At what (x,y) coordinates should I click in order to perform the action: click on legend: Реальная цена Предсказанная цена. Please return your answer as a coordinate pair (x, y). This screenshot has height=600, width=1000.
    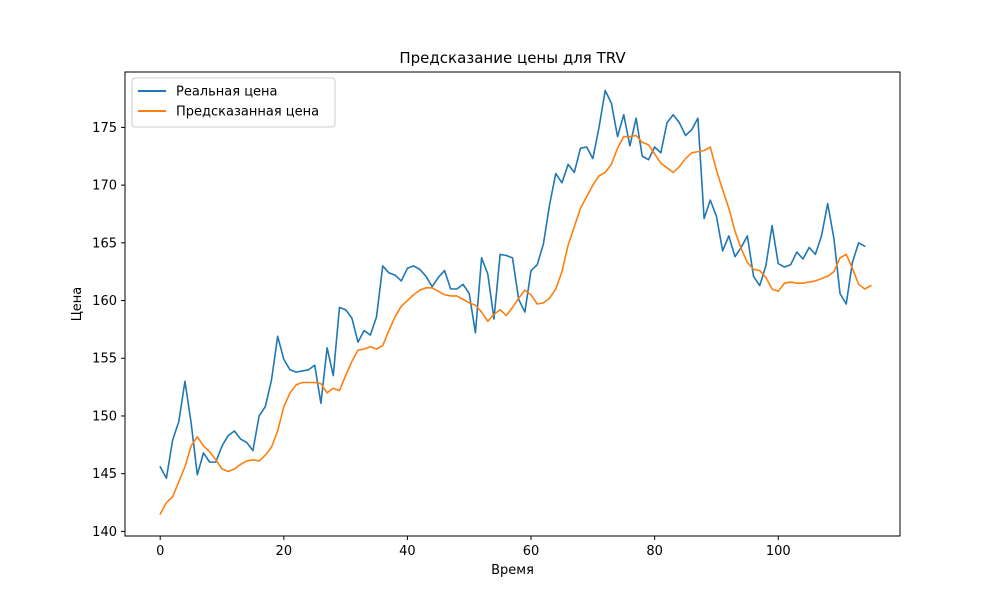
    Looking at the image, I should click on (233, 102).